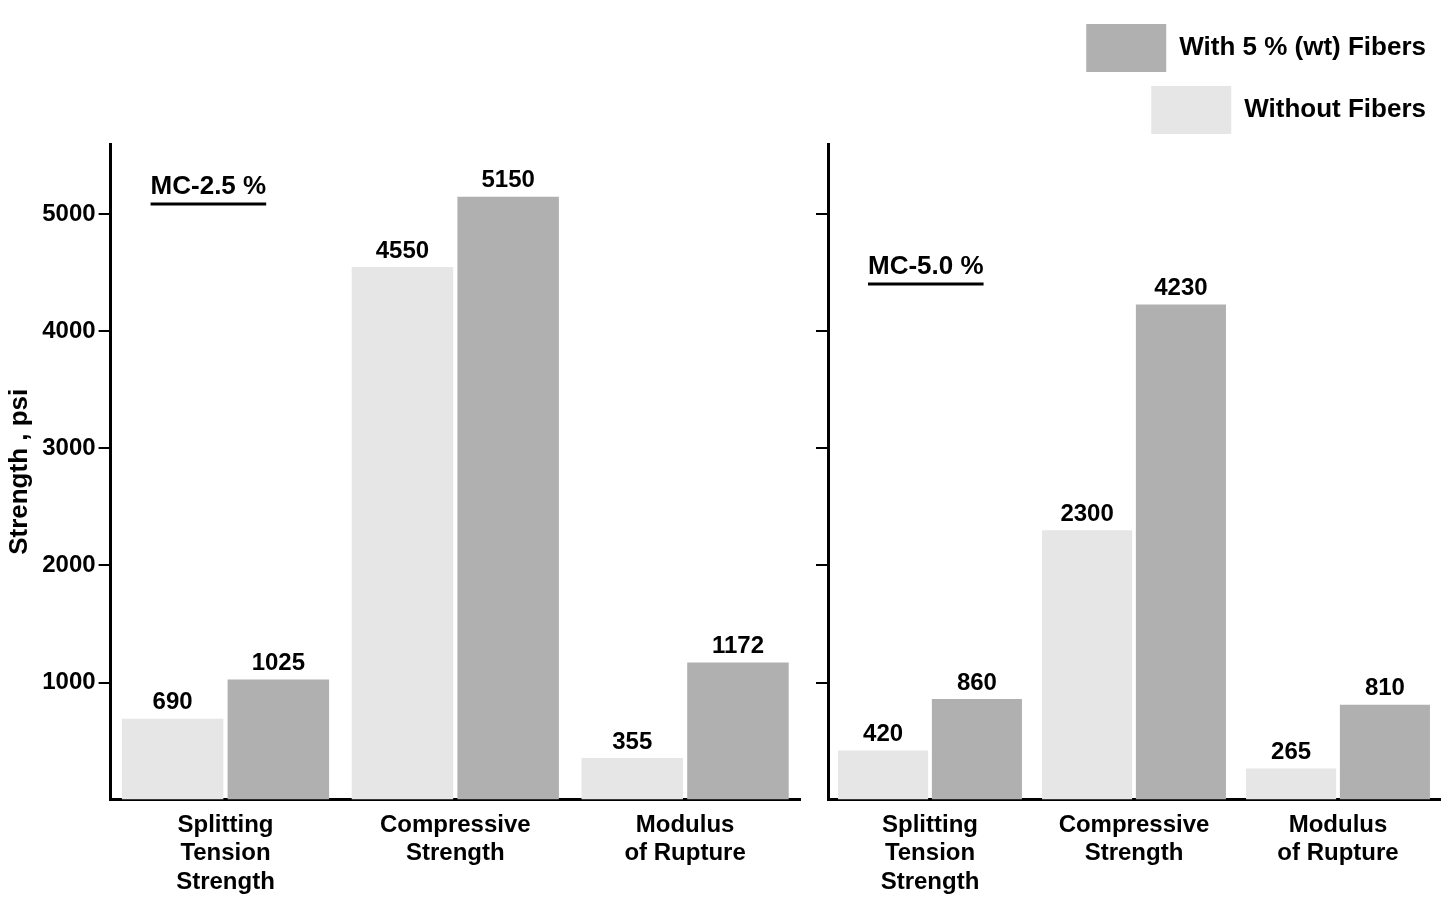  I want to click on data-label: 1025, so click(278, 662).